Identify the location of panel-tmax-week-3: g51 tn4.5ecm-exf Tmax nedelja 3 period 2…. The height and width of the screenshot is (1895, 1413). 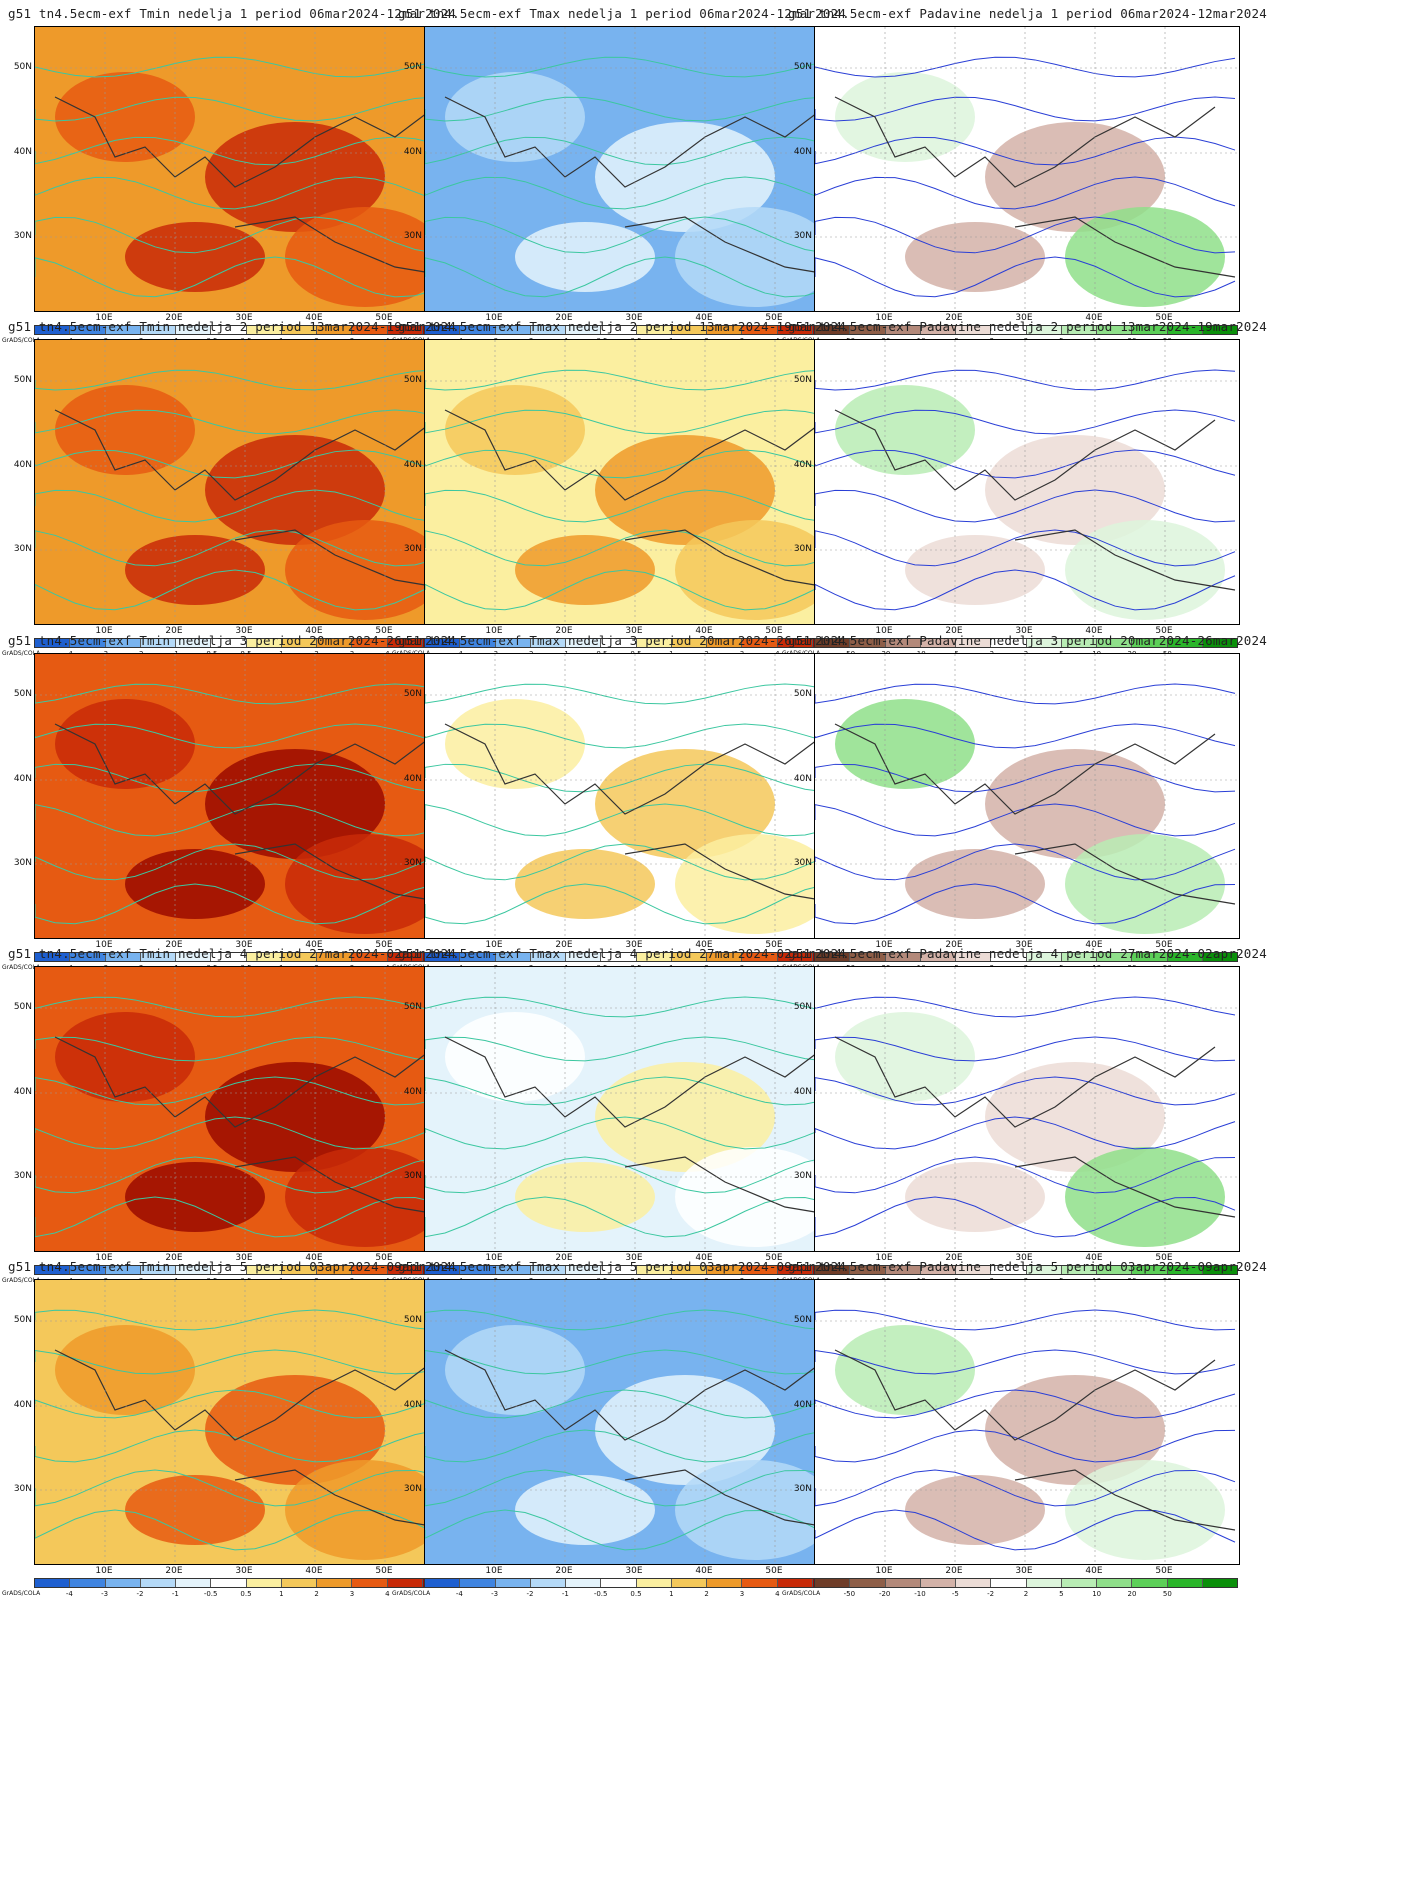
(625, 816).